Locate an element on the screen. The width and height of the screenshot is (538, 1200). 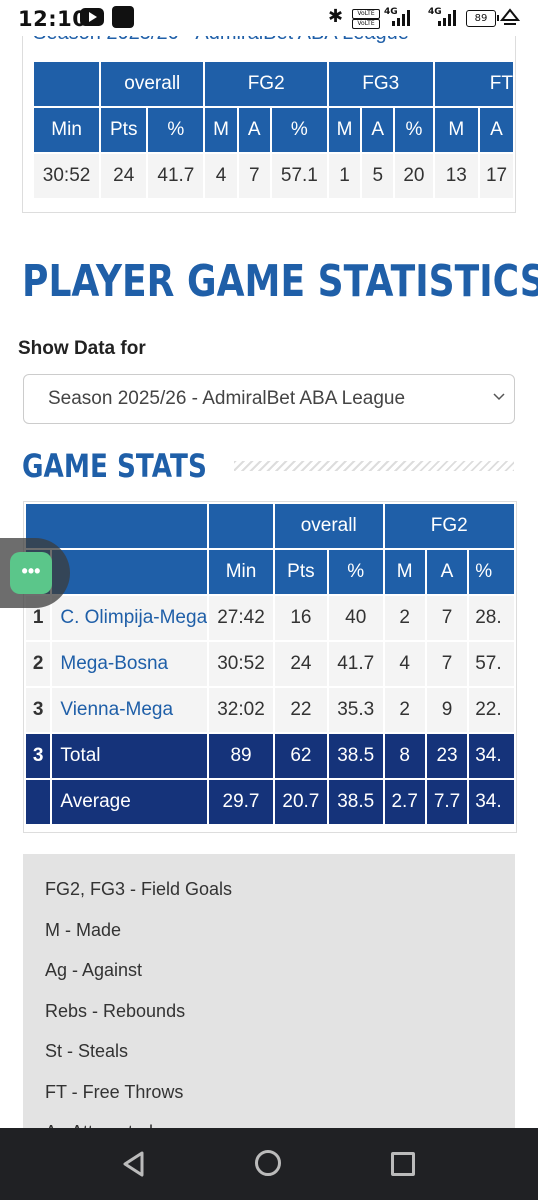
cell: 23 is located at coordinates (447, 756).